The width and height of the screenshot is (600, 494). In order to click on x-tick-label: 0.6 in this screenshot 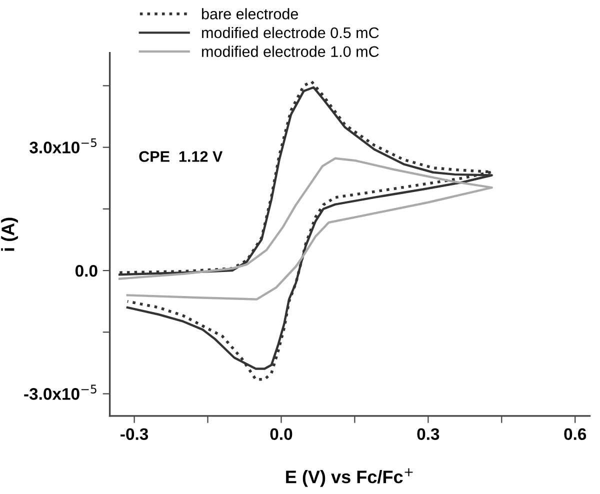, I will do `click(575, 434)`.